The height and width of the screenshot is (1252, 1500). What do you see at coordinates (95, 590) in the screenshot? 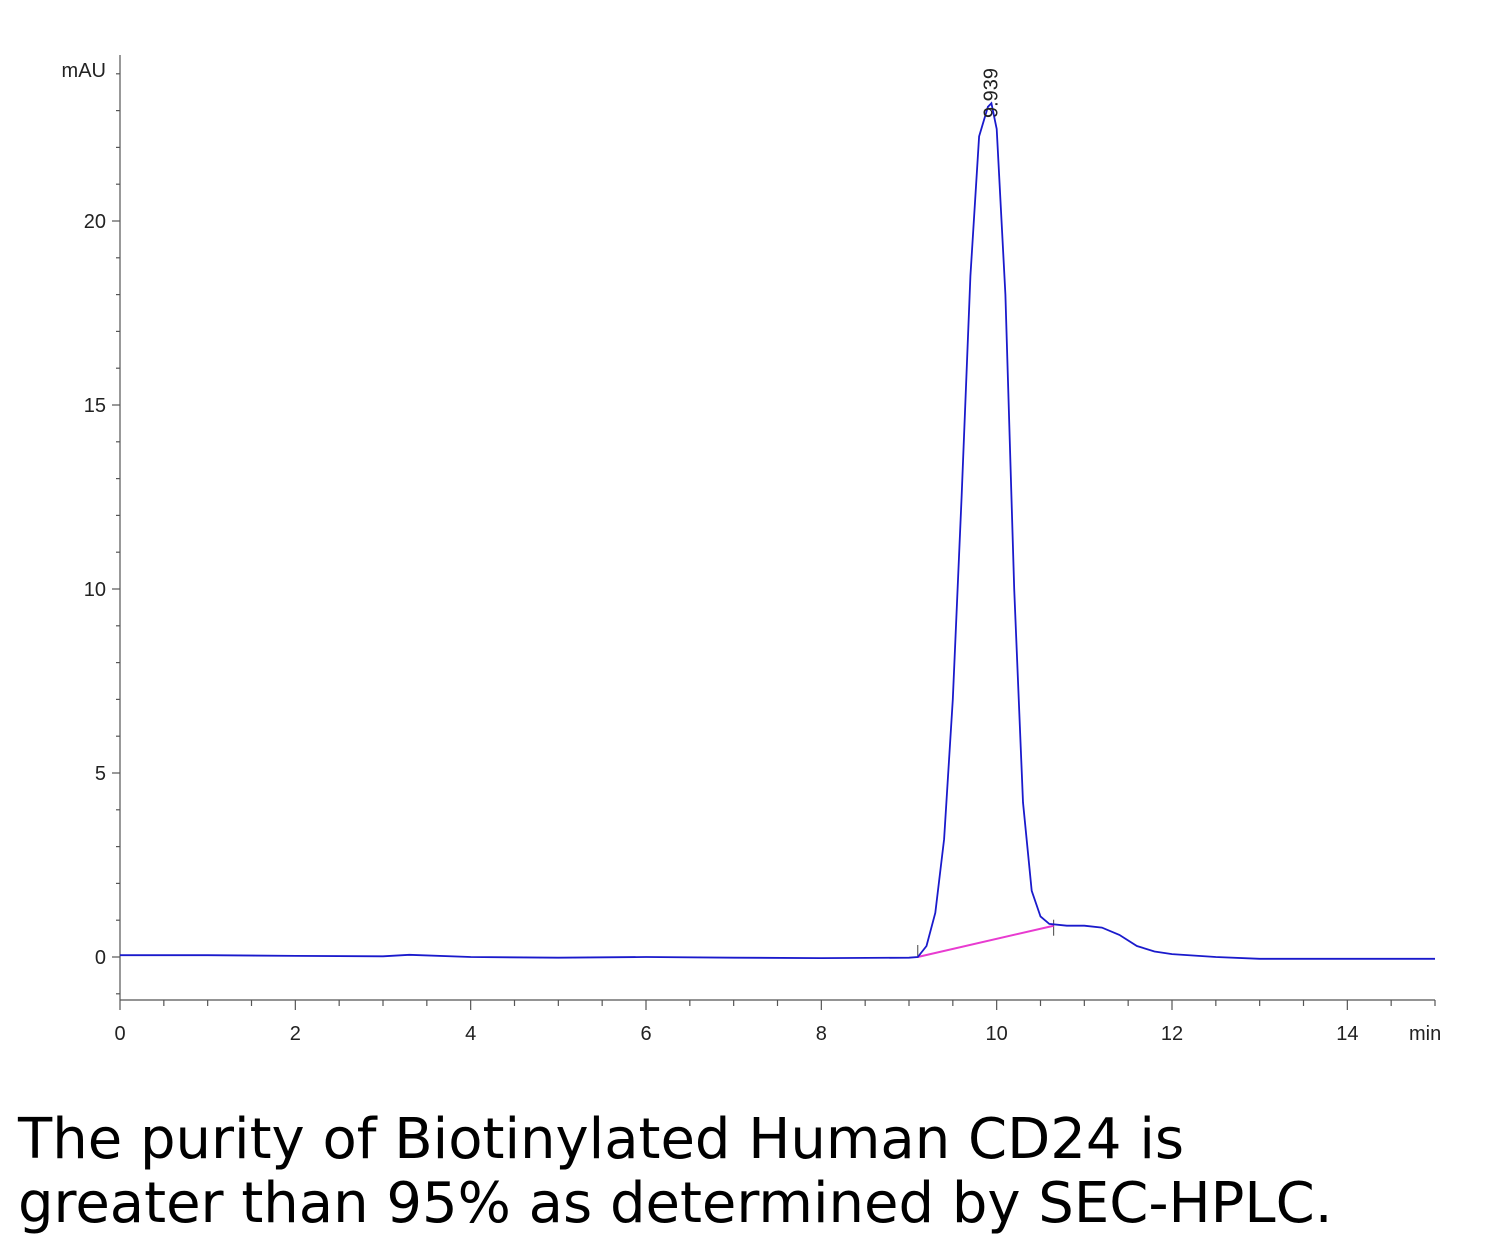
I see `y-tick-label: 10` at bounding box center [95, 590].